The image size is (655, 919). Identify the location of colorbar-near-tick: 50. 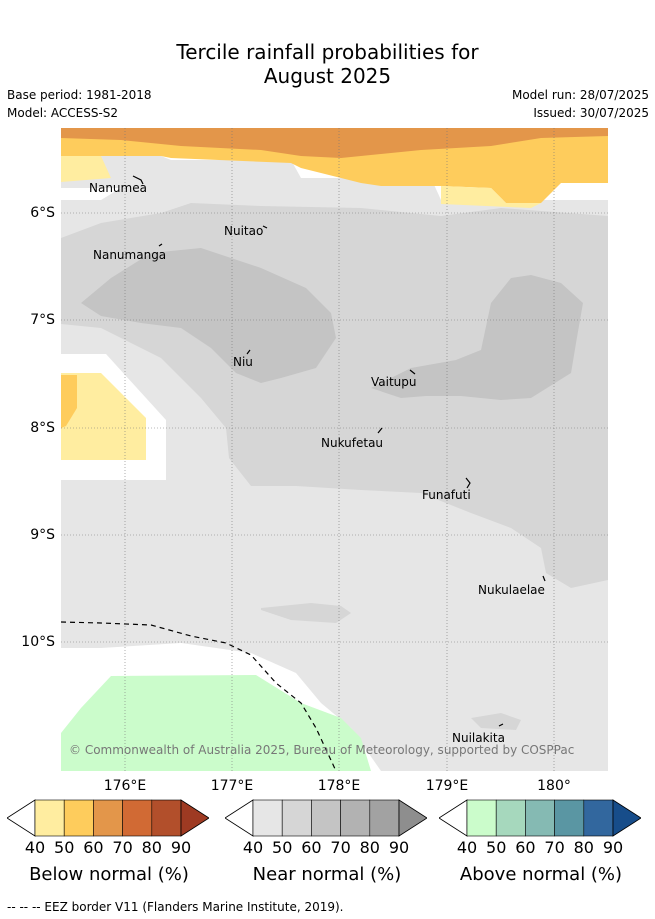
(282, 847).